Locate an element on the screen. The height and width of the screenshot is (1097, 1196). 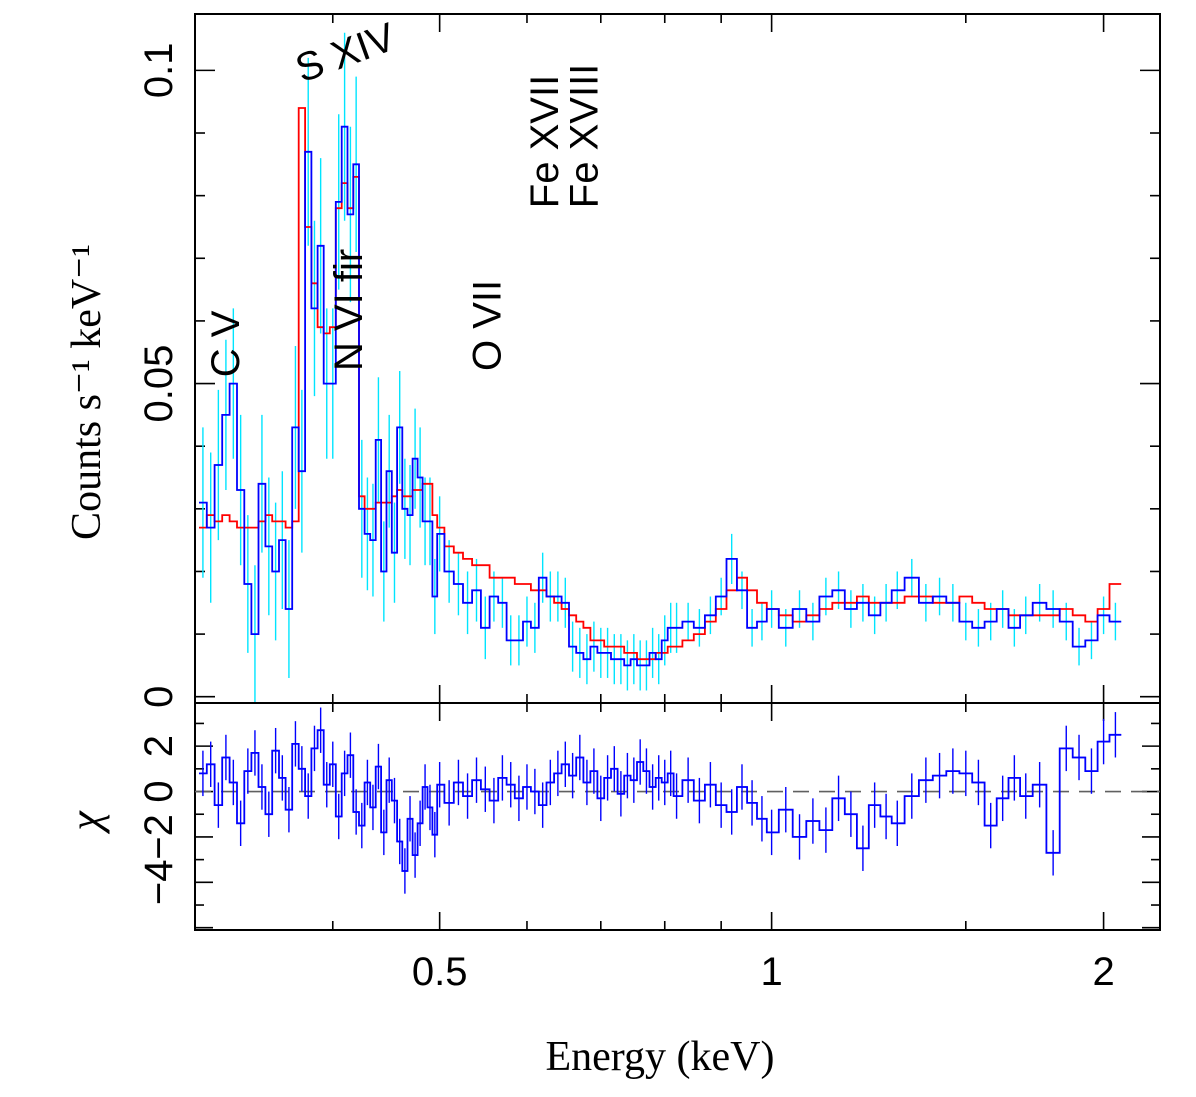
residual-y-tick-label: 0 is located at coordinates (159, 791).